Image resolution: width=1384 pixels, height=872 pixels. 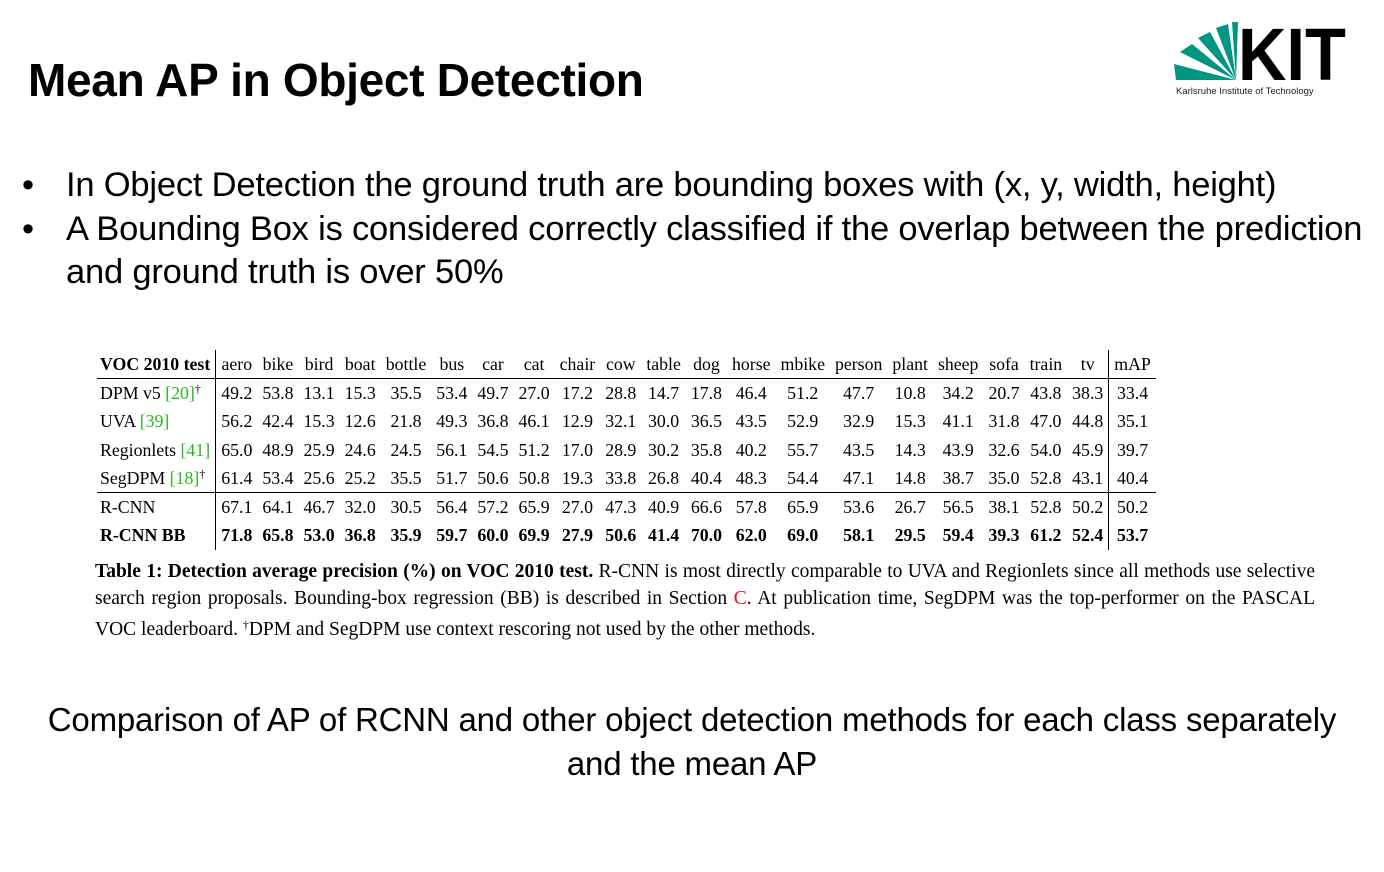 I want to click on table-cell: 71.8, so click(x=237, y=535).